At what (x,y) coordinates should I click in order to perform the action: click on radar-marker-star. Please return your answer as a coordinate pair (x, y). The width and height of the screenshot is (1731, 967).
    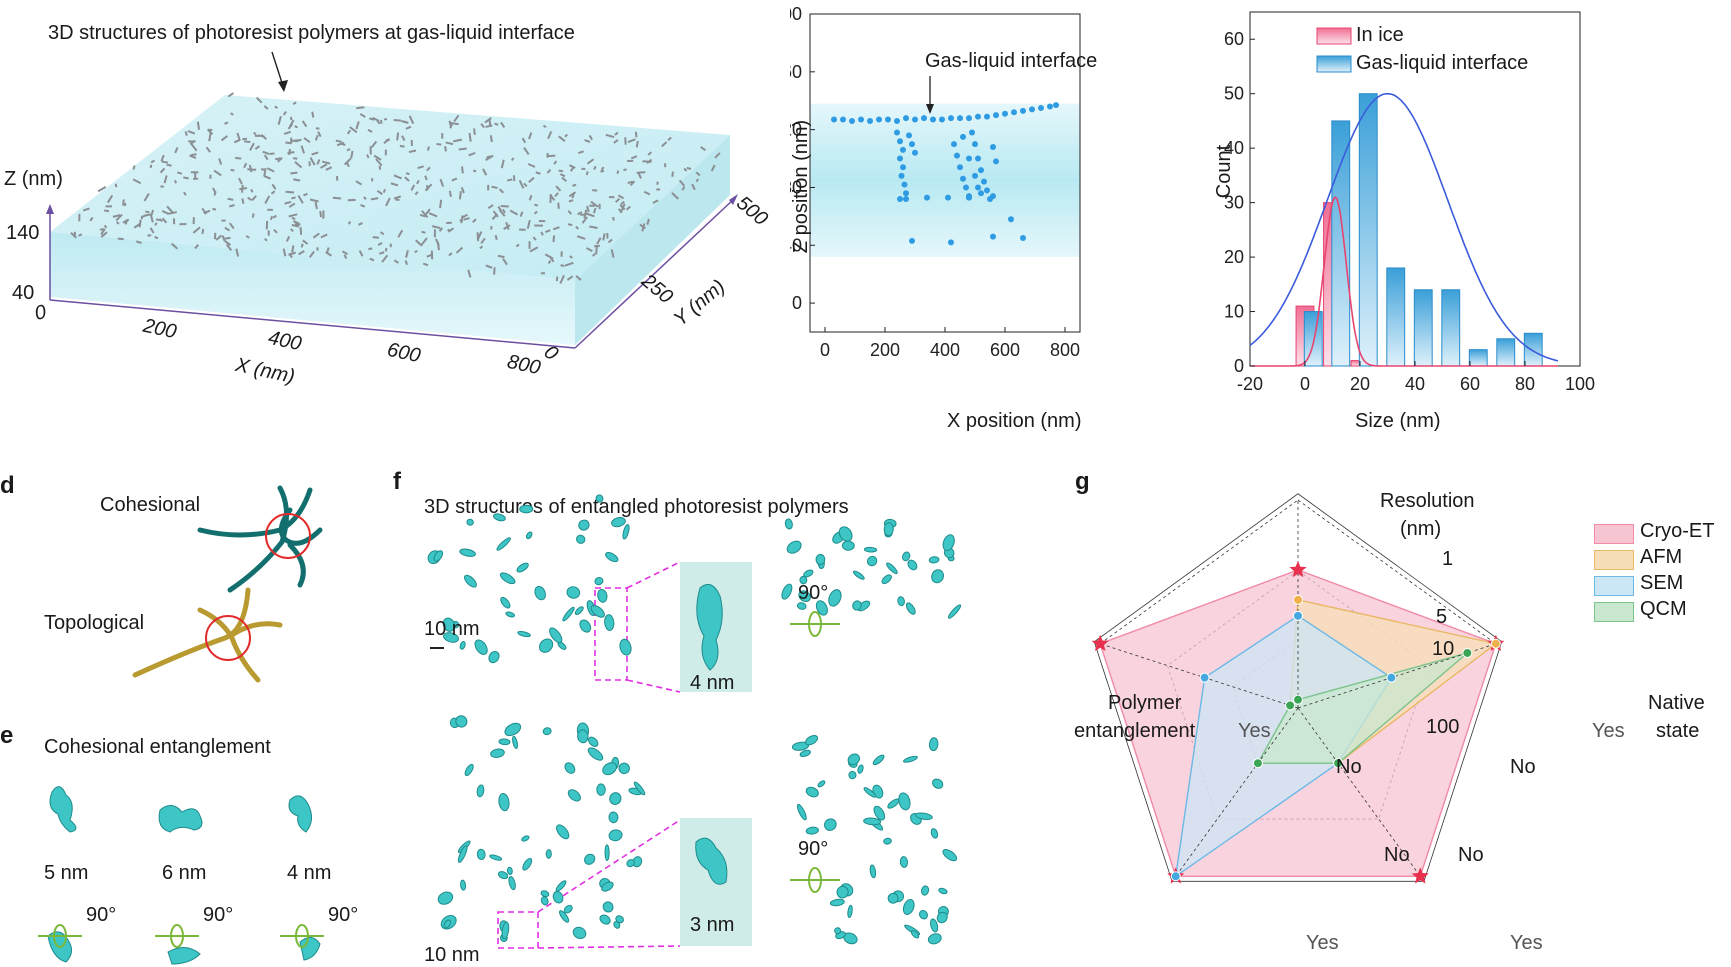
    Looking at the image, I should click on (1298, 569).